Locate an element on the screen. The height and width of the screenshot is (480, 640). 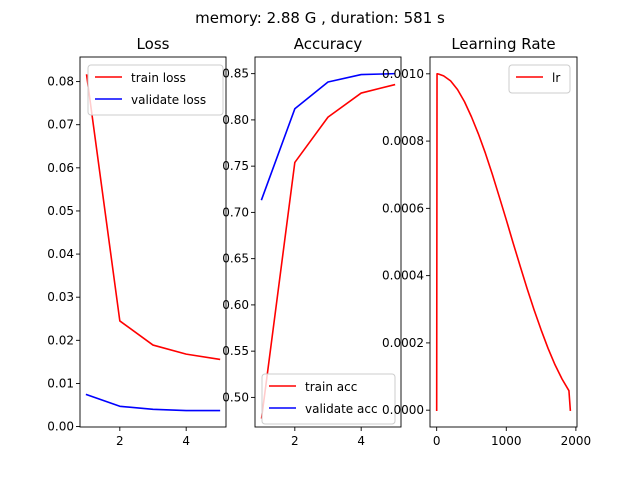
y-tick-label: 0.50 is located at coordinates (235, 397).